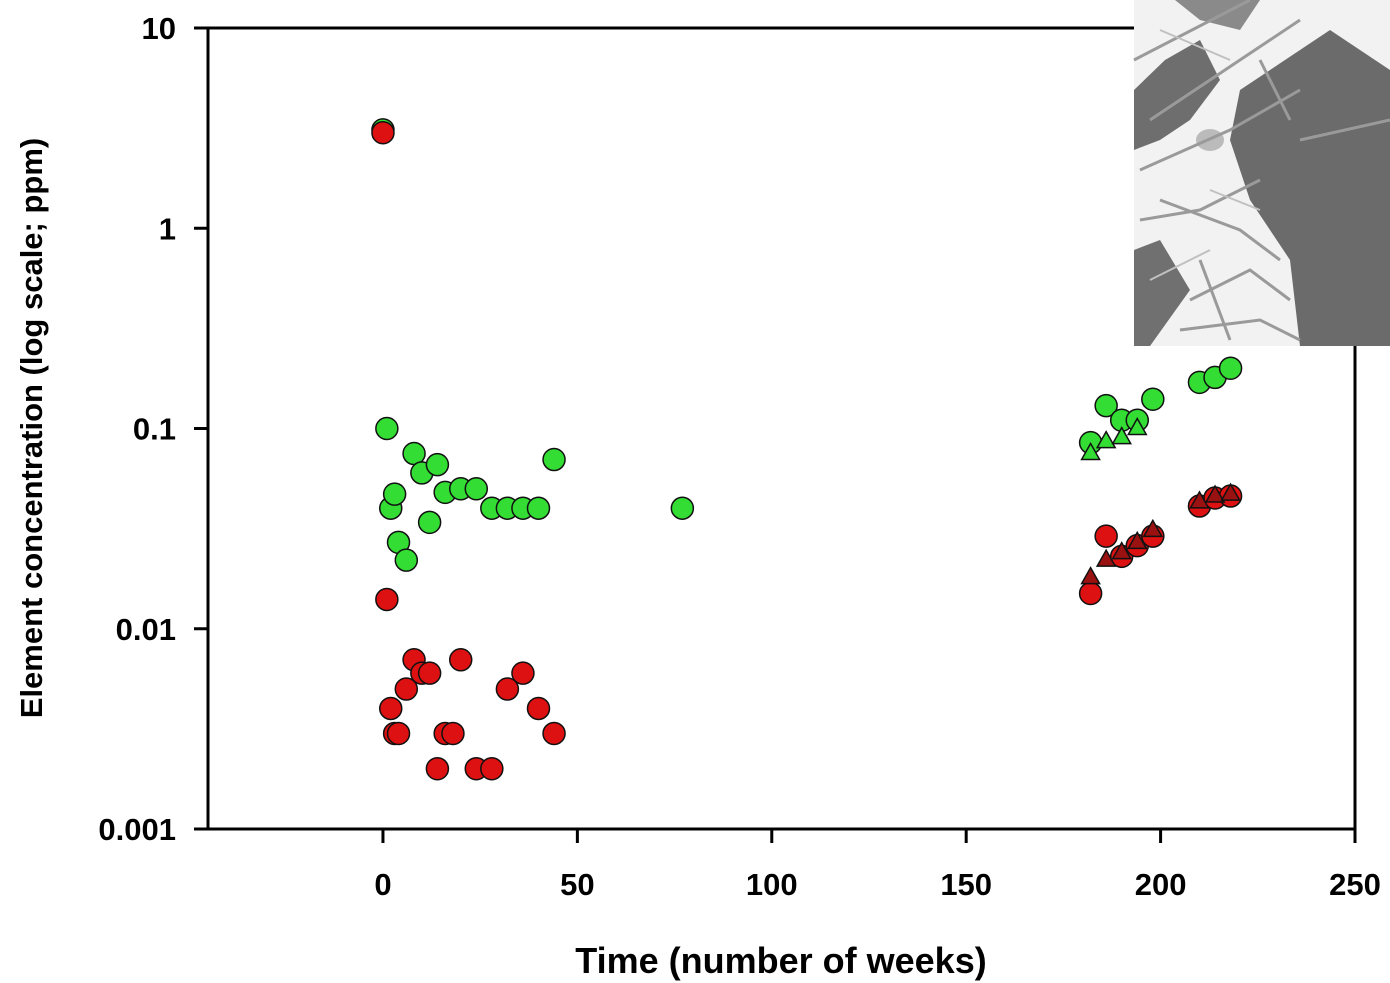 The height and width of the screenshot is (983, 1390). Describe the element at coordinates (780, 960) in the screenshot. I see `x-axis-title: Time (number of weeks)` at that location.